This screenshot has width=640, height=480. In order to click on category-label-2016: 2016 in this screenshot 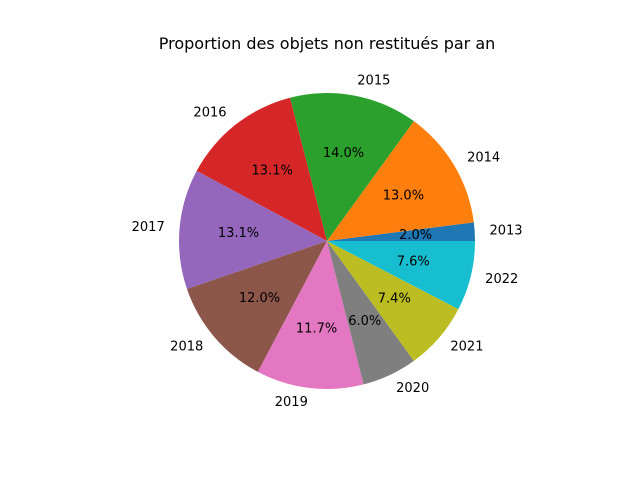, I will do `click(209, 112)`.